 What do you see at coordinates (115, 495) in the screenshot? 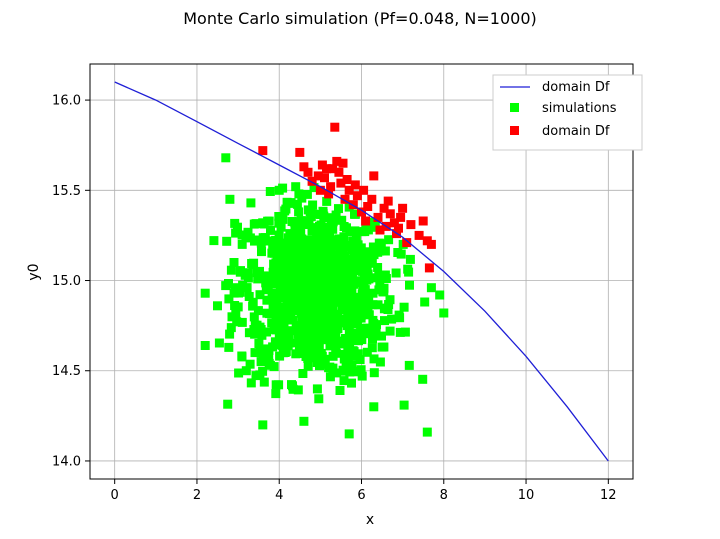
I see `x-tick-label: 0` at bounding box center [115, 495].